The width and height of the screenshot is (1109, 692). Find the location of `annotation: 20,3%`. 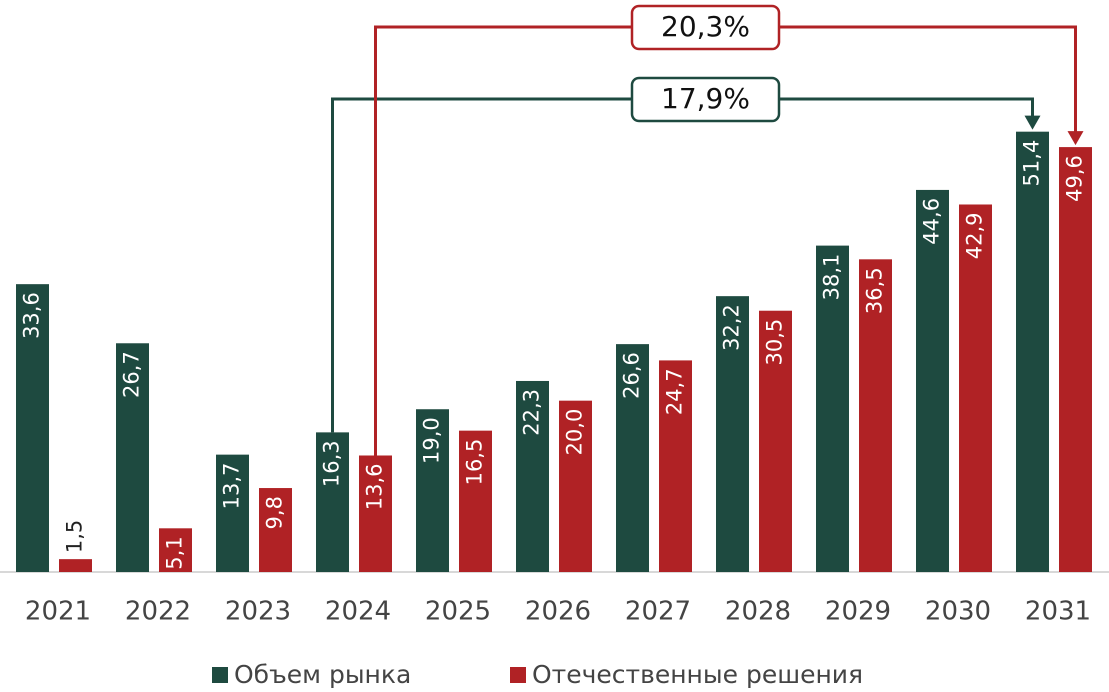

annotation: 20,3% is located at coordinates (705, 26).